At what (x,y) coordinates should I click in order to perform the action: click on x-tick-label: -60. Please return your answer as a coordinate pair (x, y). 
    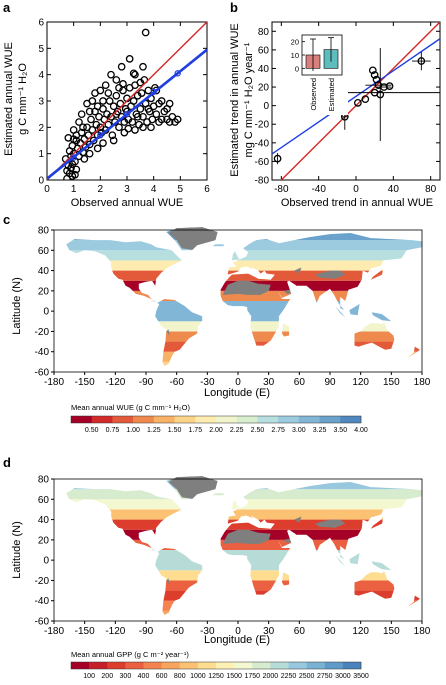
    Looking at the image, I should click on (176, 631).